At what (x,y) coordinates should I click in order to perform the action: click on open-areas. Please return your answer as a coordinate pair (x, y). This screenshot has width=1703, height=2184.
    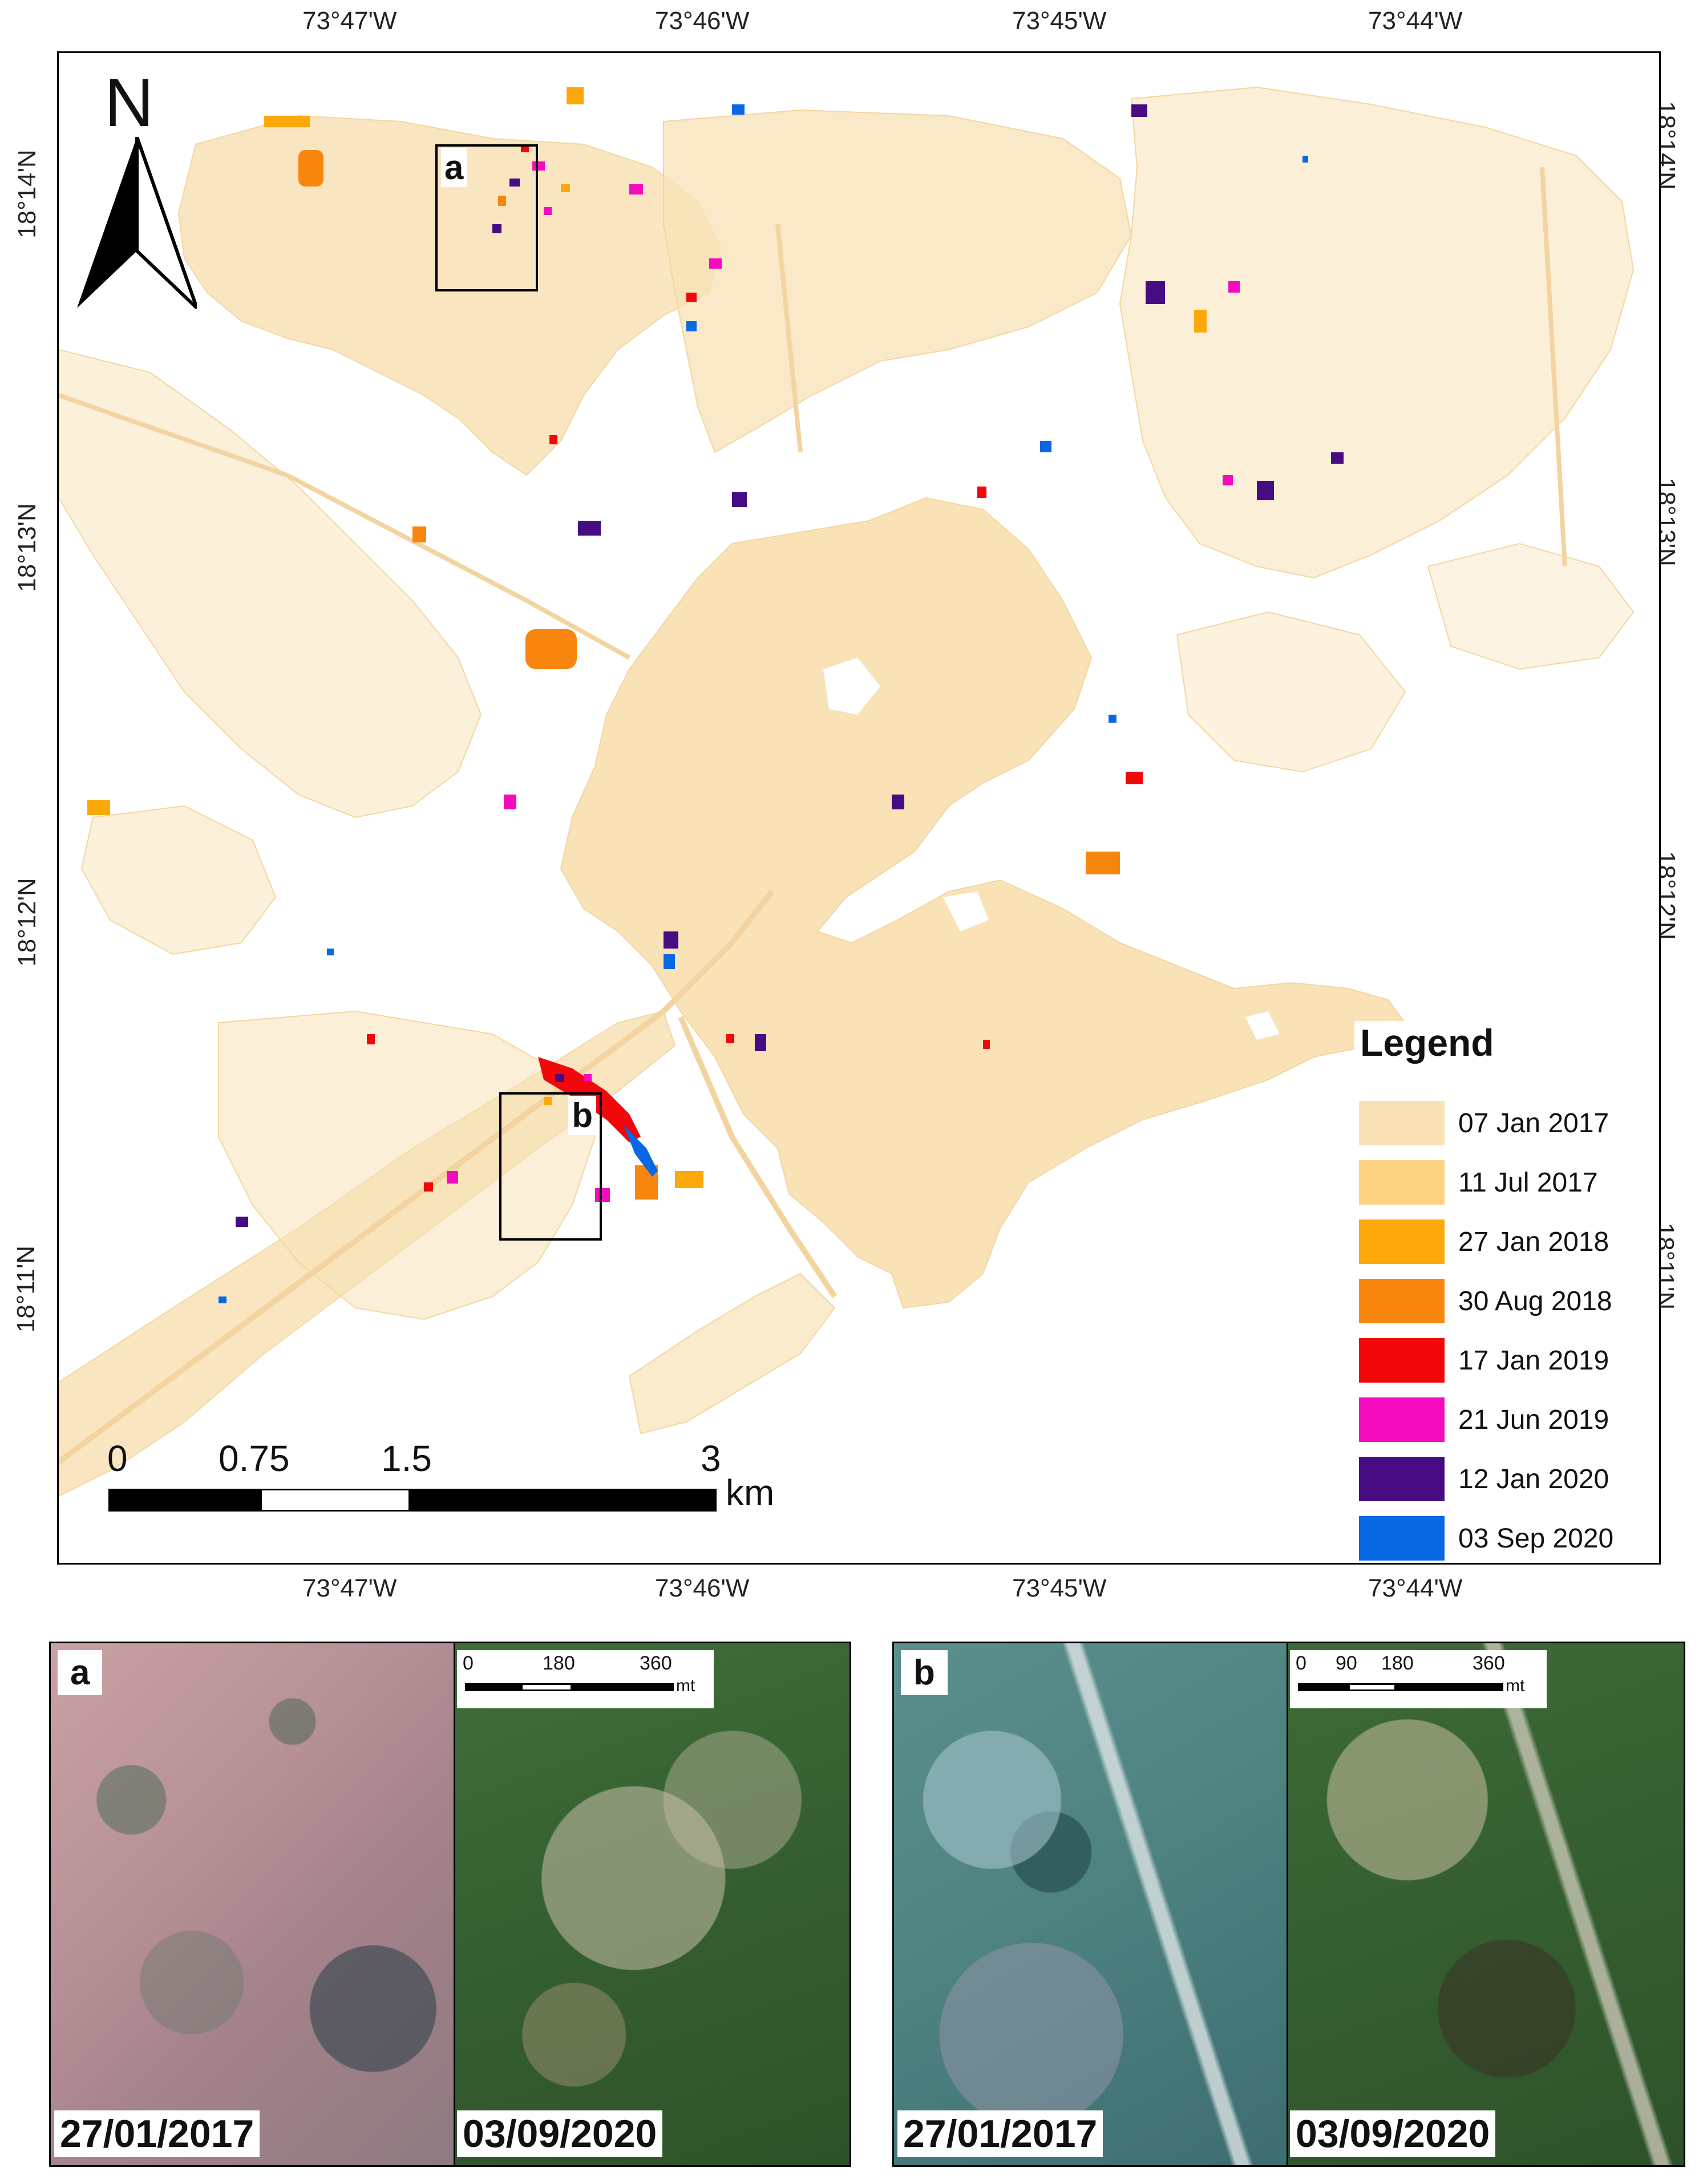
    Looking at the image, I should click on (1051, 849).